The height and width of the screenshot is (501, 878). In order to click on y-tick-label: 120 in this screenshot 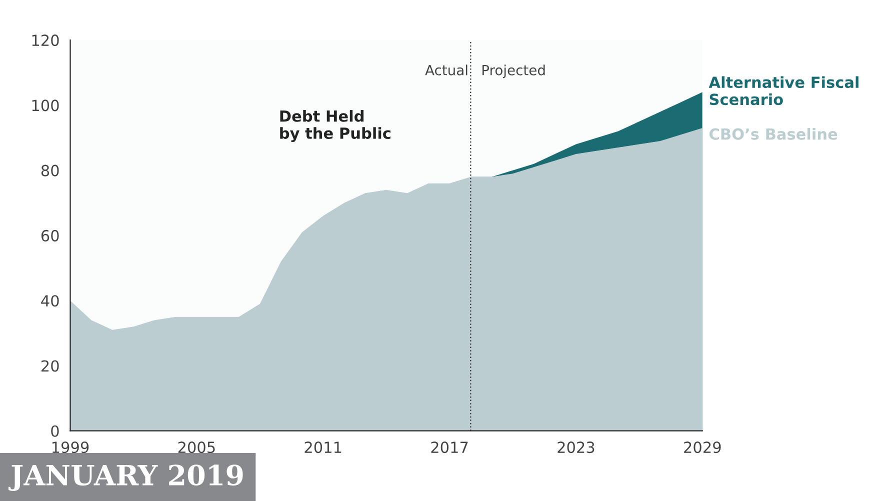, I will do `click(45, 40)`.